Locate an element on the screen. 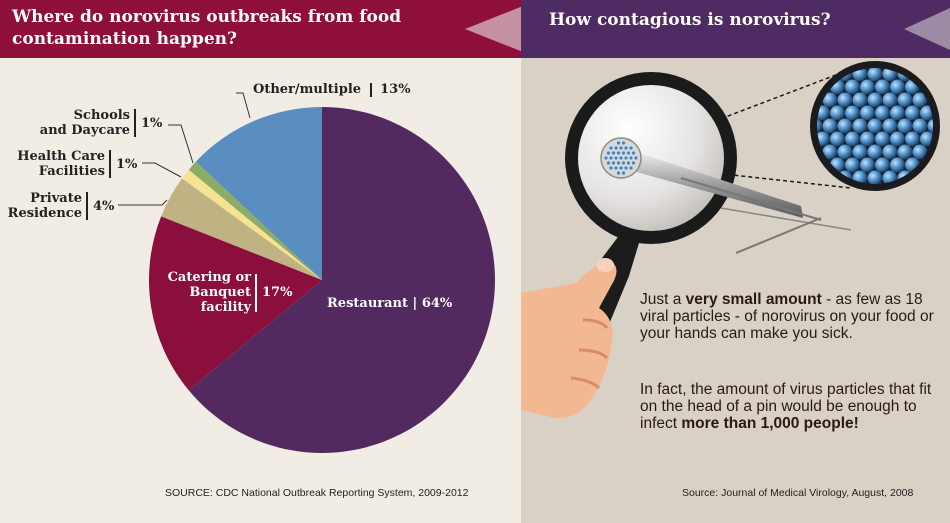 This screenshot has width=950, height=523. label-schools-line1: Schools is located at coordinates (101, 115).